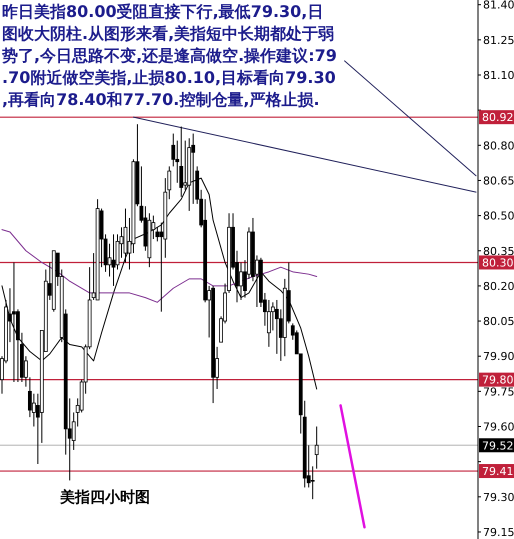 Image resolution: width=514 pixels, height=539 pixels. Describe the element at coordinates (498, 321) in the screenshot. I see `y-tick-label: 80.05` at that location.